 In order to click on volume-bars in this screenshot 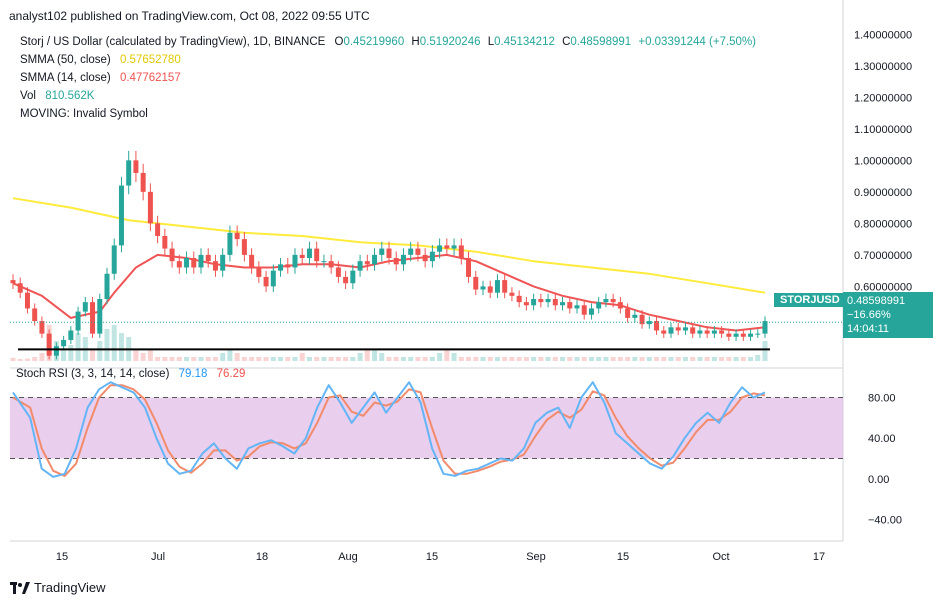, I will do `click(389, 343)`.